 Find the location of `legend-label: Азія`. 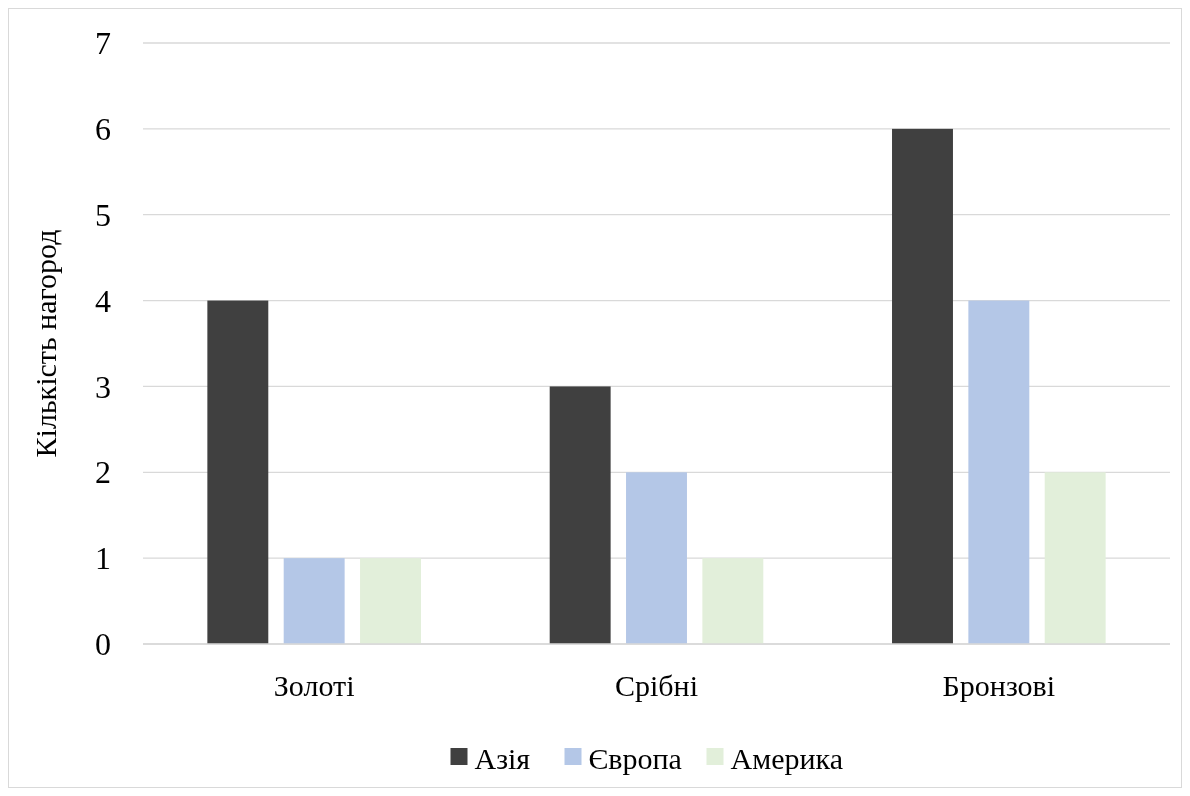

legend-label: Азія is located at coordinates (502, 758).